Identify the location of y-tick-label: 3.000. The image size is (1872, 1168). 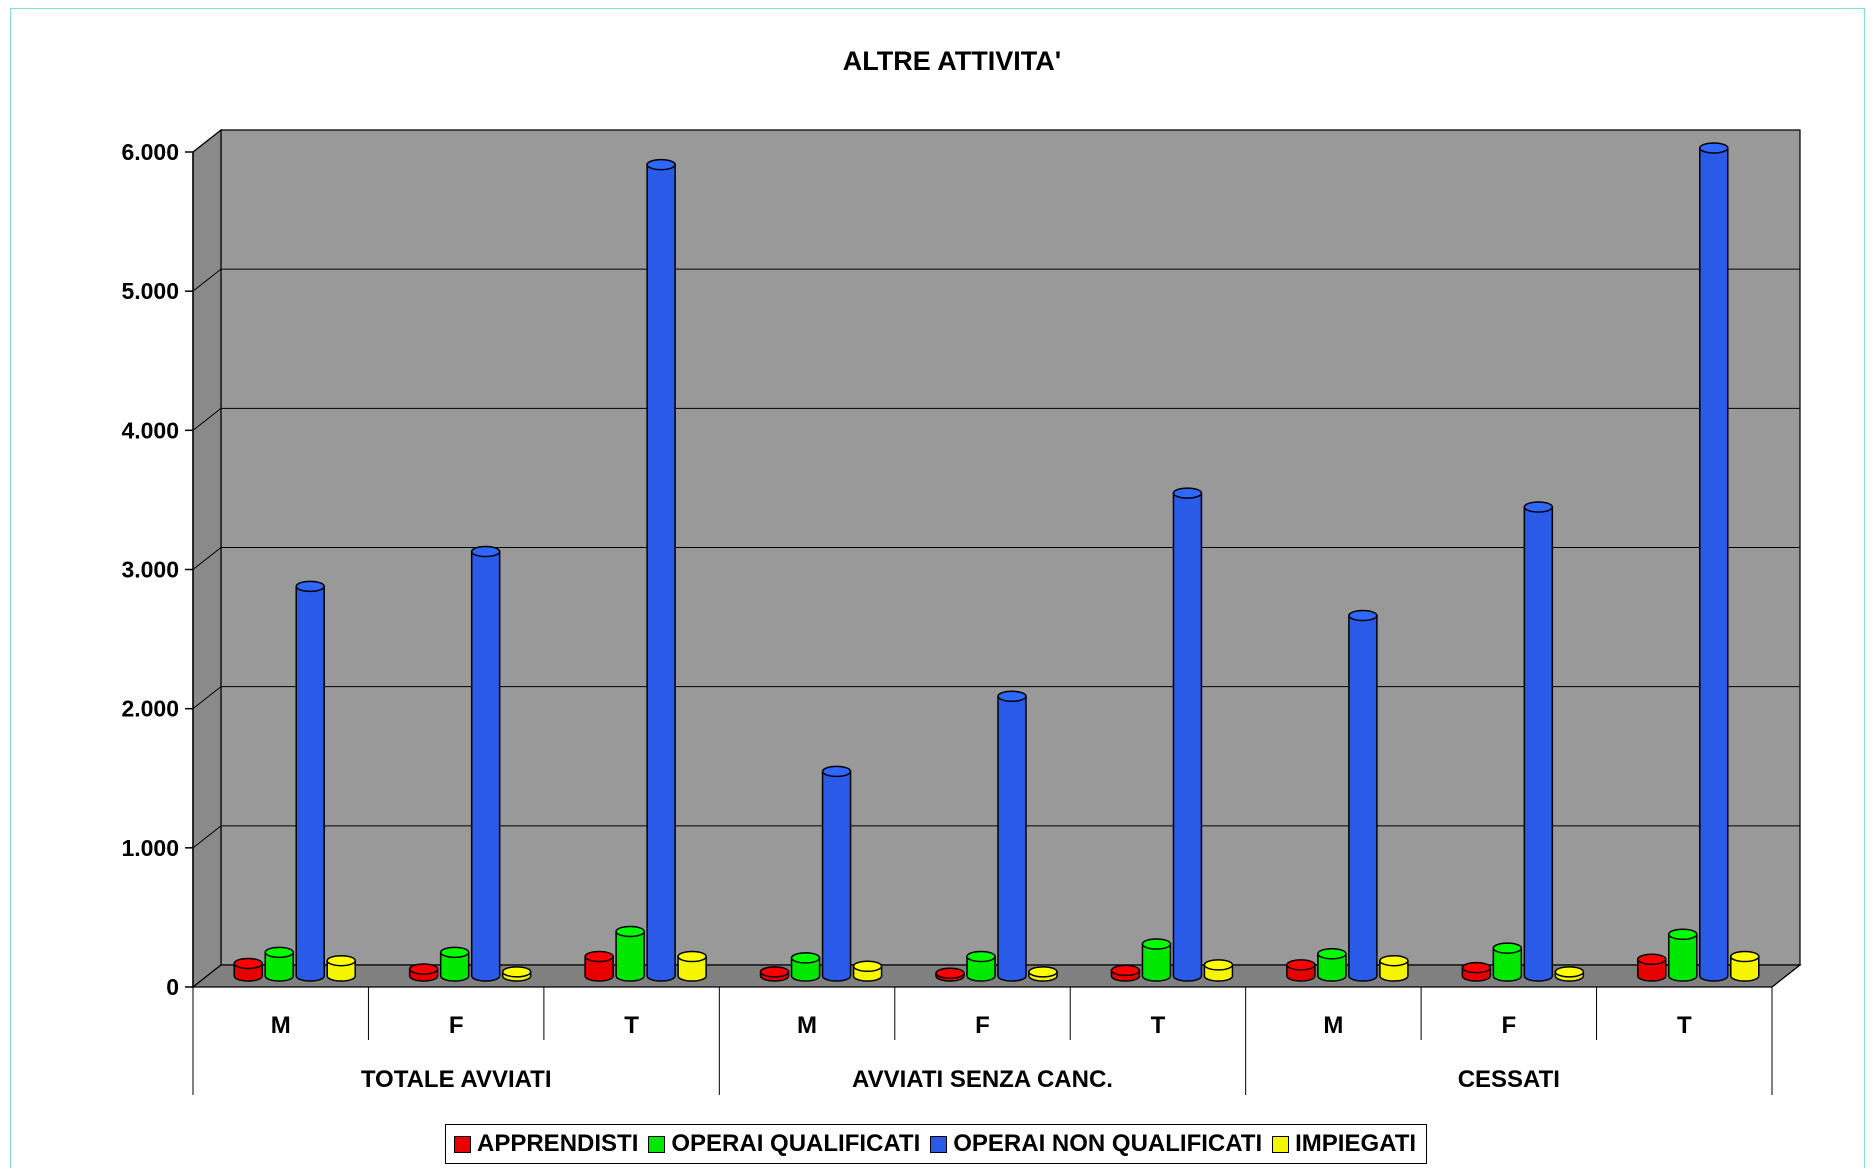
(150, 570).